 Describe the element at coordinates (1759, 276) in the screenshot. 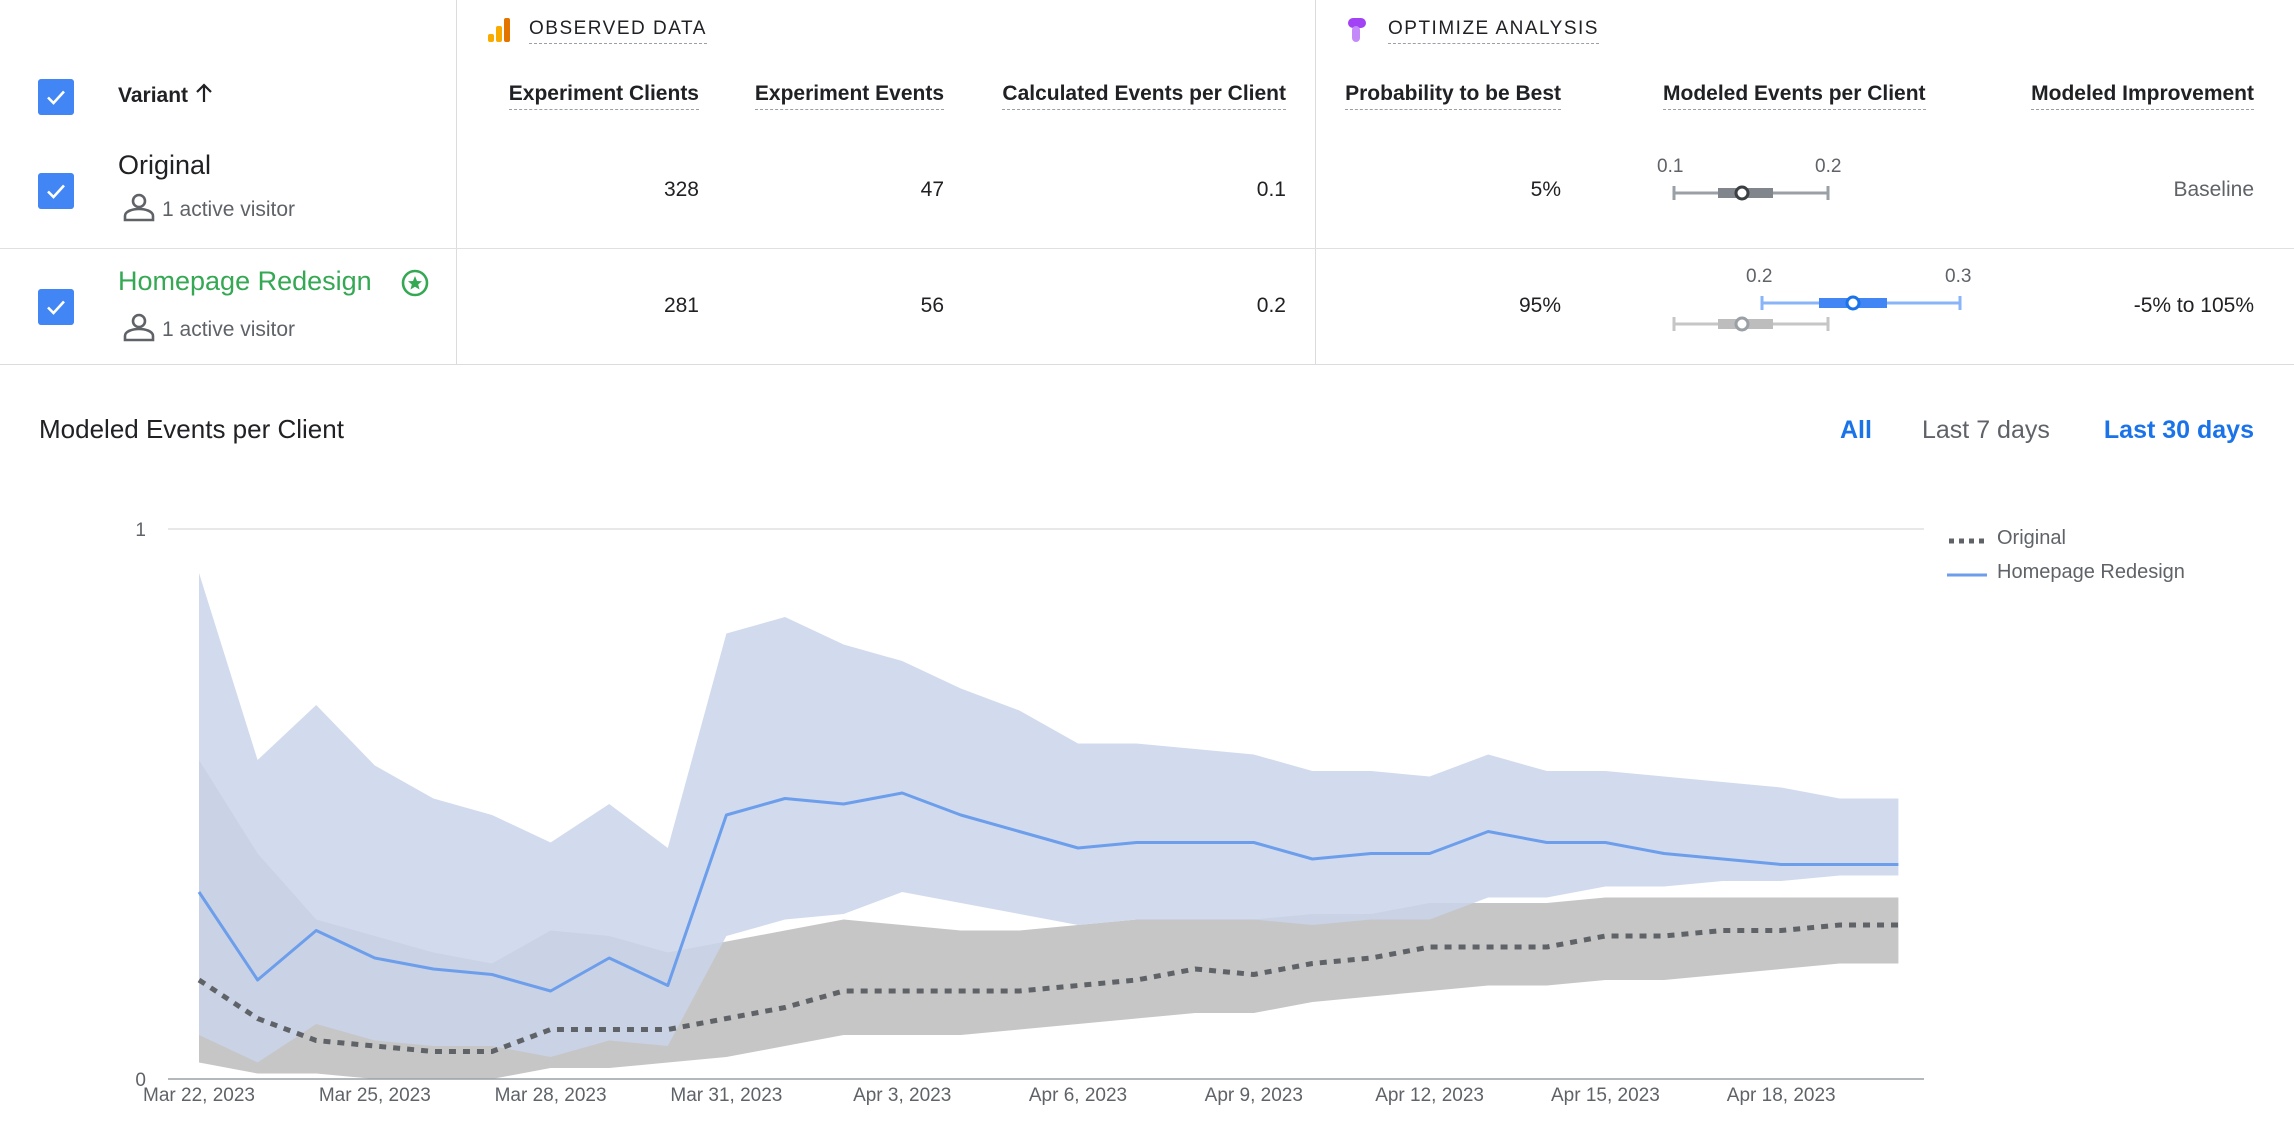

I see `redesign-interval-tick-low: 0.2` at that location.